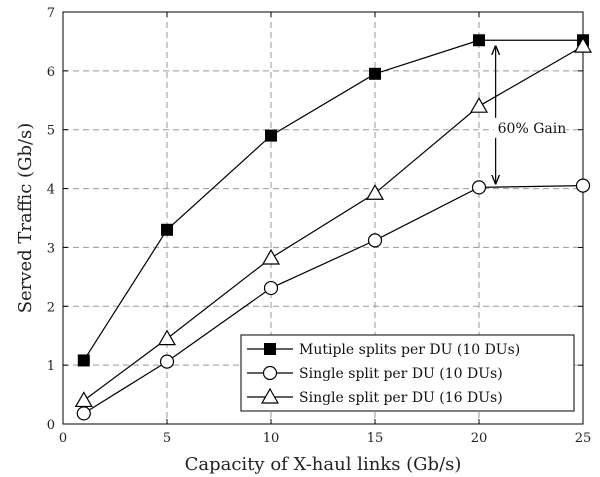 This screenshot has height=477, width=600. I want to click on legend-entry: Single split per DU (16 DUs), so click(375, 396).